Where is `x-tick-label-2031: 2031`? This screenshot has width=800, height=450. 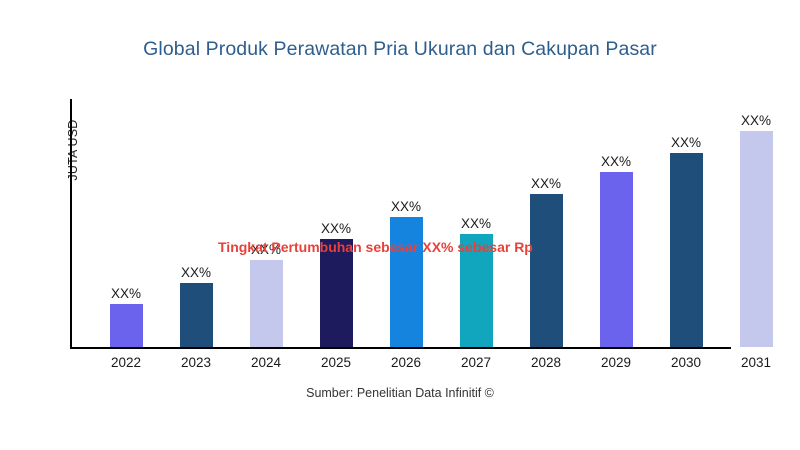 x-tick-label-2031: 2031 is located at coordinates (756, 362).